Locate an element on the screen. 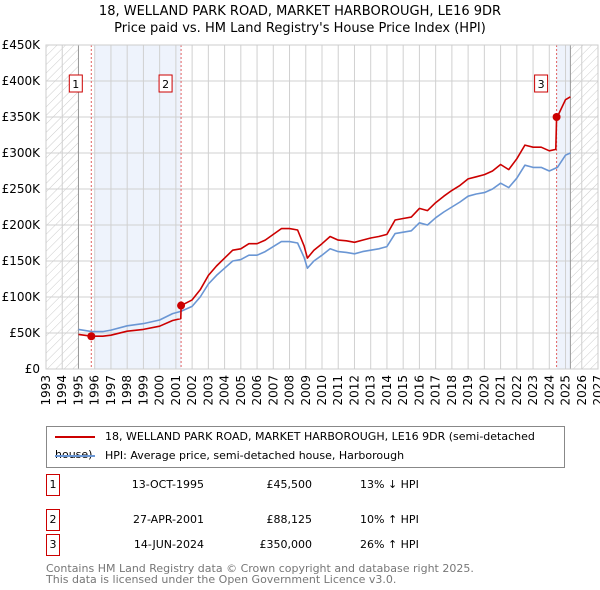 The height and width of the screenshot is (590, 600). sale-row: 1 13-OCT-1995 £45,500 13% ↓ HPI is located at coordinates (306, 485).